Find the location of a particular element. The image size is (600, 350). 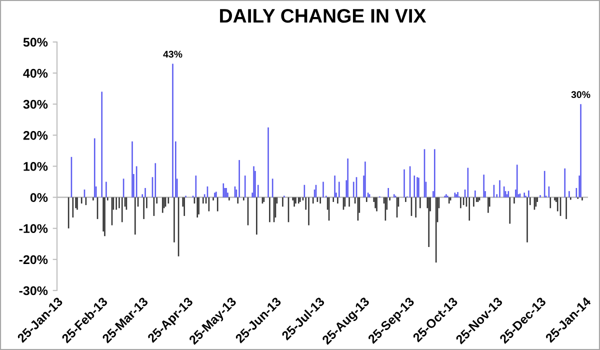

y-tick-label: -10% is located at coordinates (33, 229).